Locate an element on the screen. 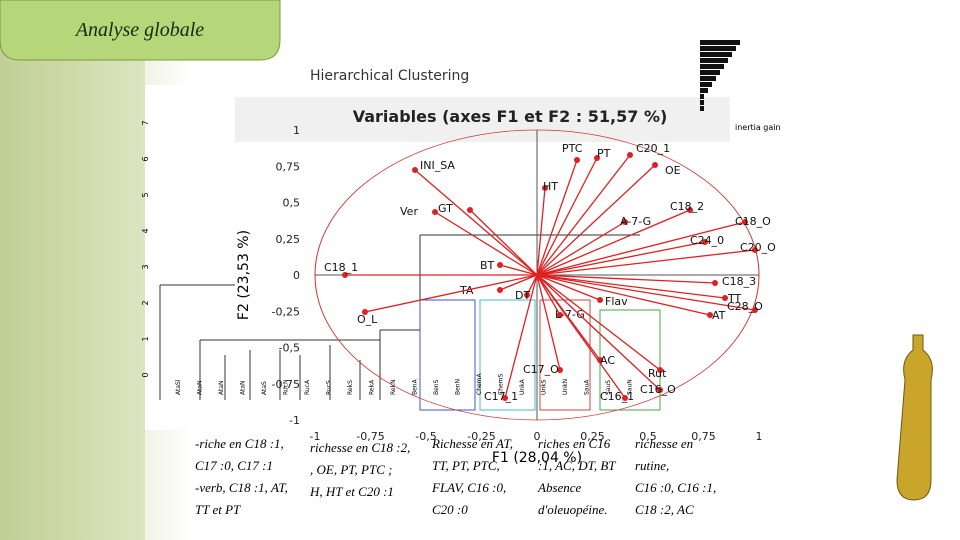 This screenshot has width=960, height=540. dendrogram-tick: 6 is located at coordinates (145, 158).